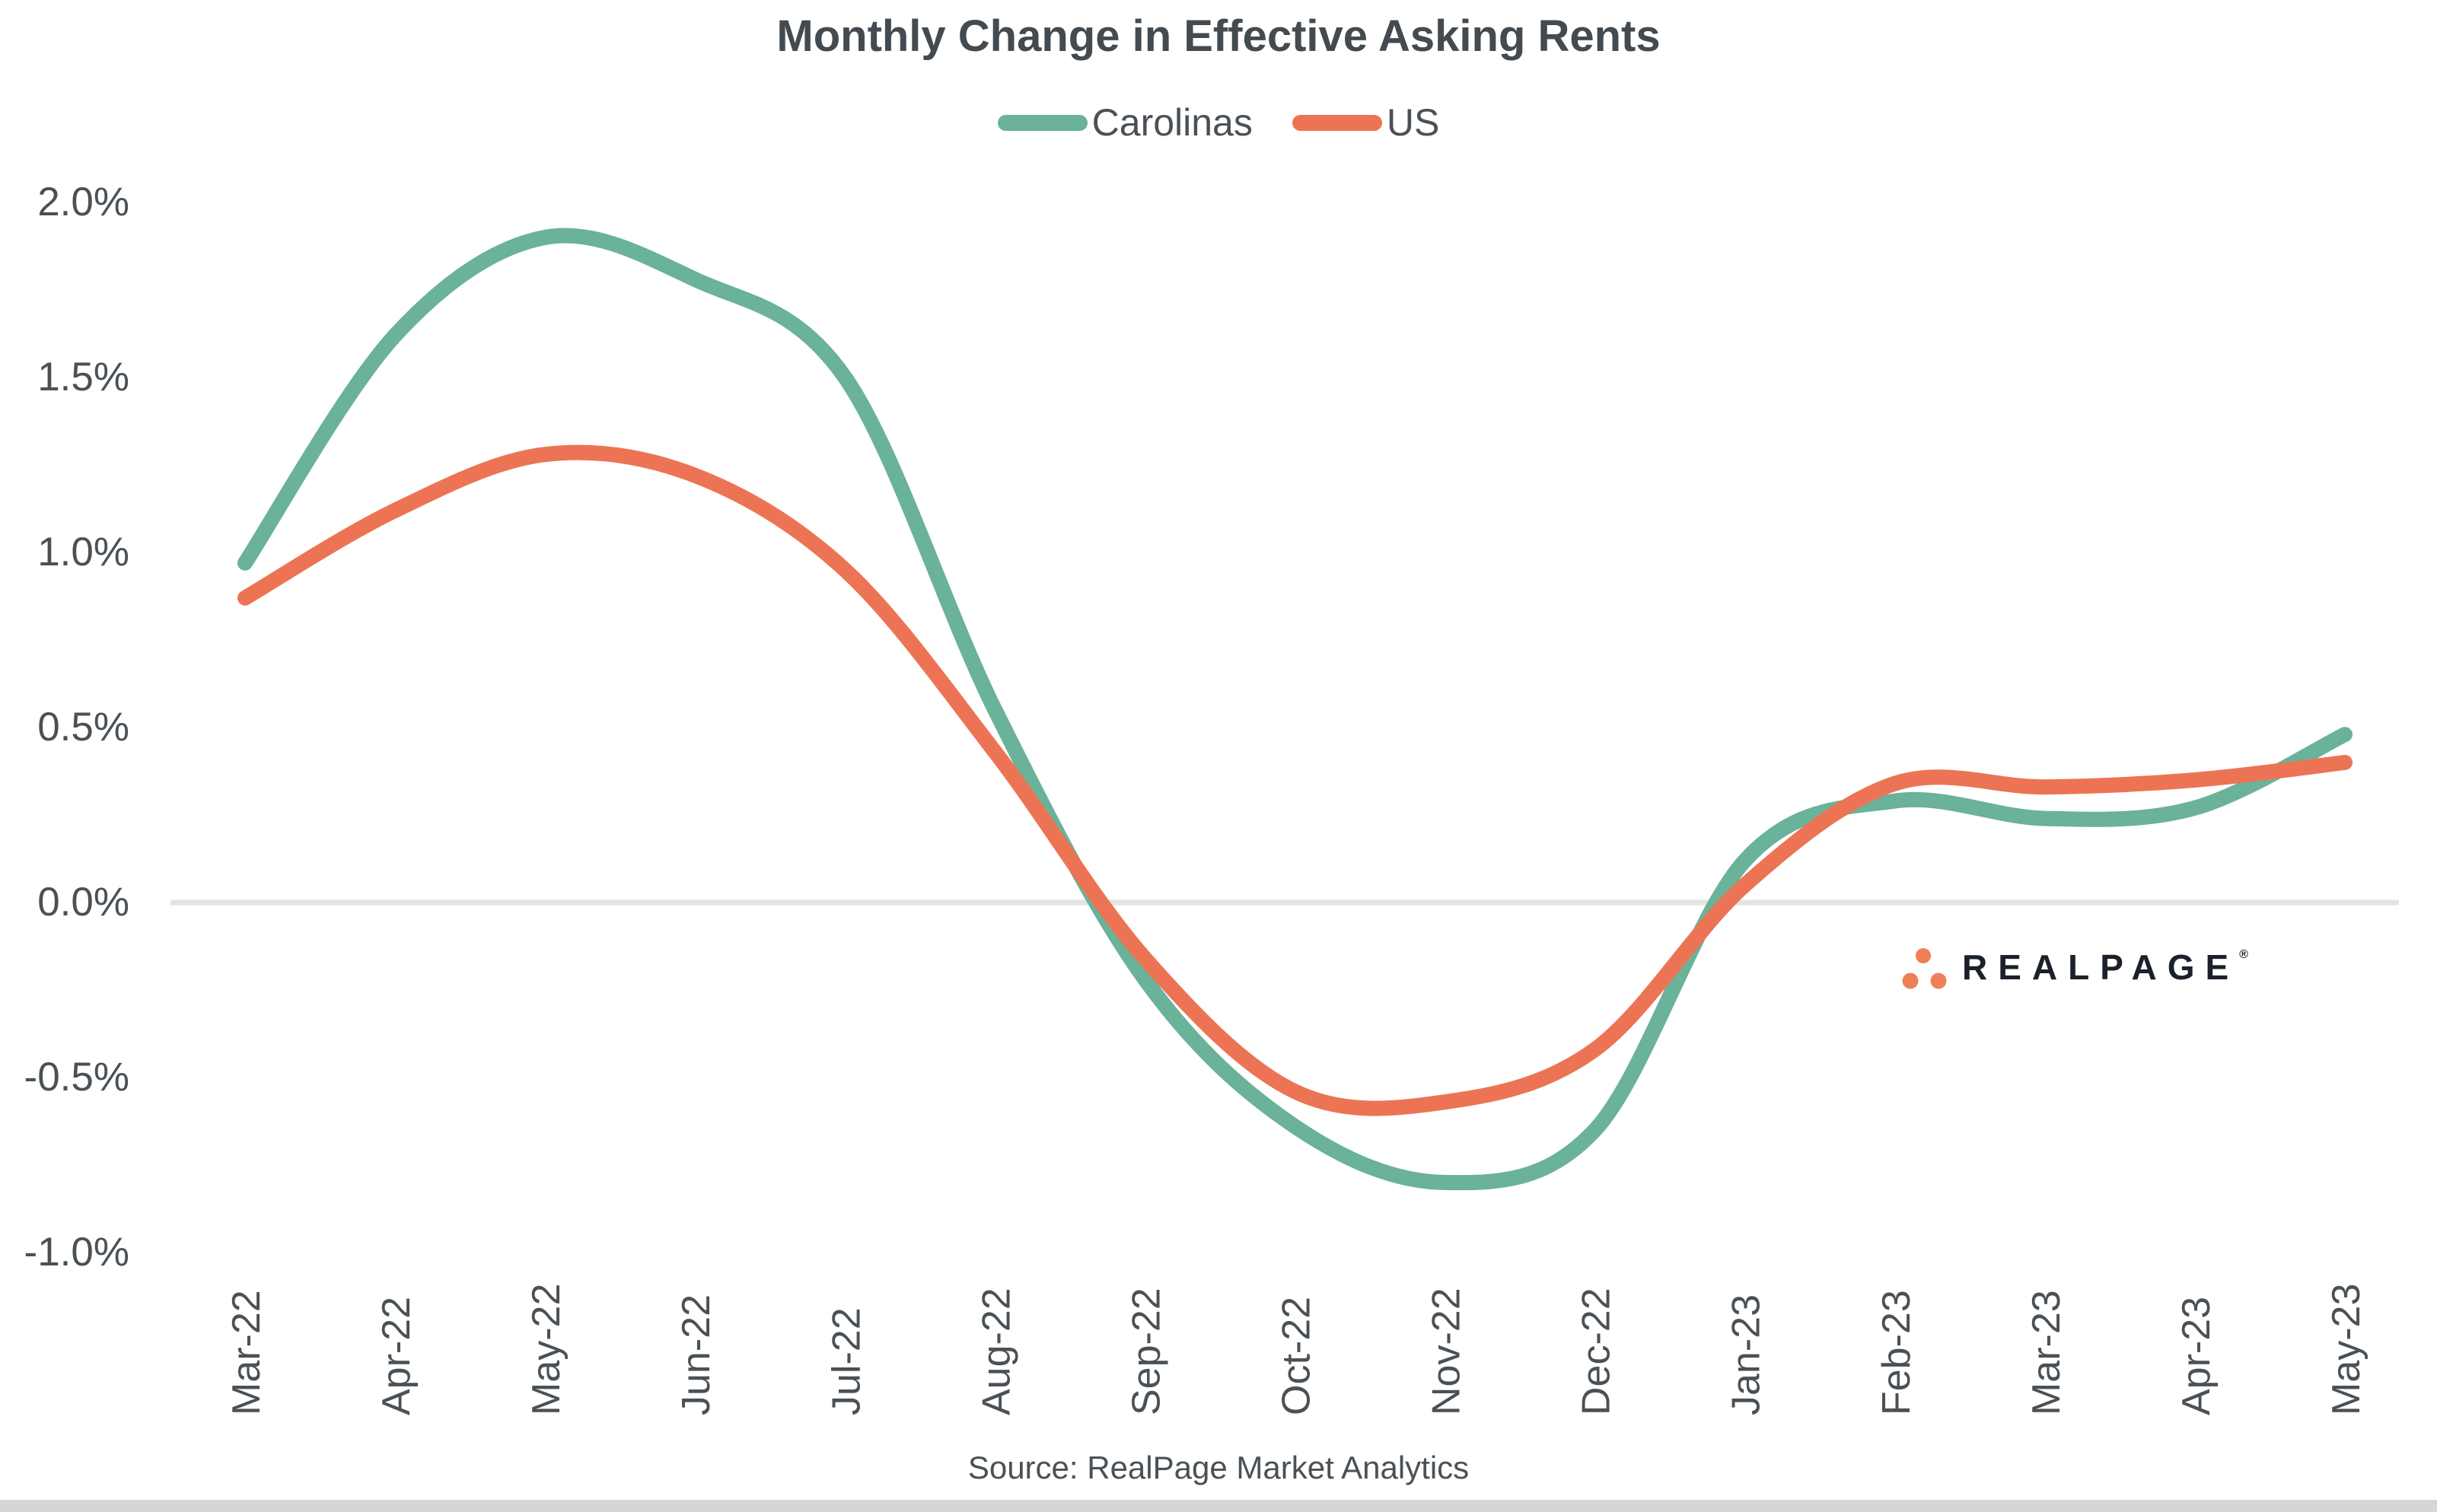 This screenshot has height=1512, width=2437. I want to click on y-axis-tick-label: 0.5%, so click(83, 727).